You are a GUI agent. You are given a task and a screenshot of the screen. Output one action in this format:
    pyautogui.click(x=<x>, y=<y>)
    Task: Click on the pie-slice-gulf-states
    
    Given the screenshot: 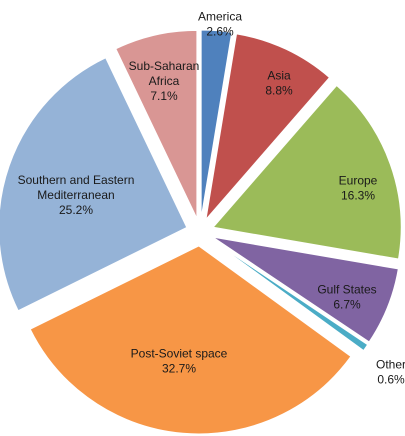 What is the action you would take?
    pyautogui.click(x=305, y=289)
    